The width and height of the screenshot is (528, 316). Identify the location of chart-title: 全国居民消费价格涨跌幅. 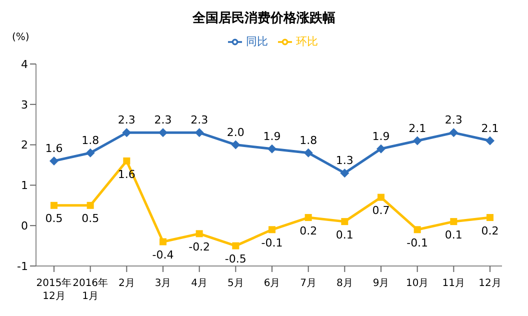
(264, 19).